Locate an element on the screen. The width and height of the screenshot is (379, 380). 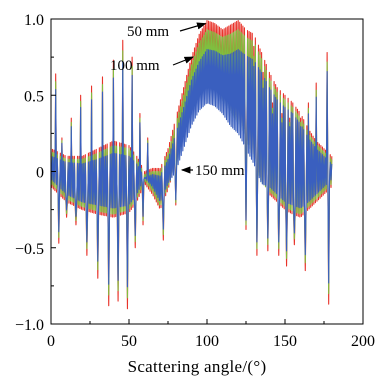
x-tick-label: 150 is located at coordinates (285, 341).